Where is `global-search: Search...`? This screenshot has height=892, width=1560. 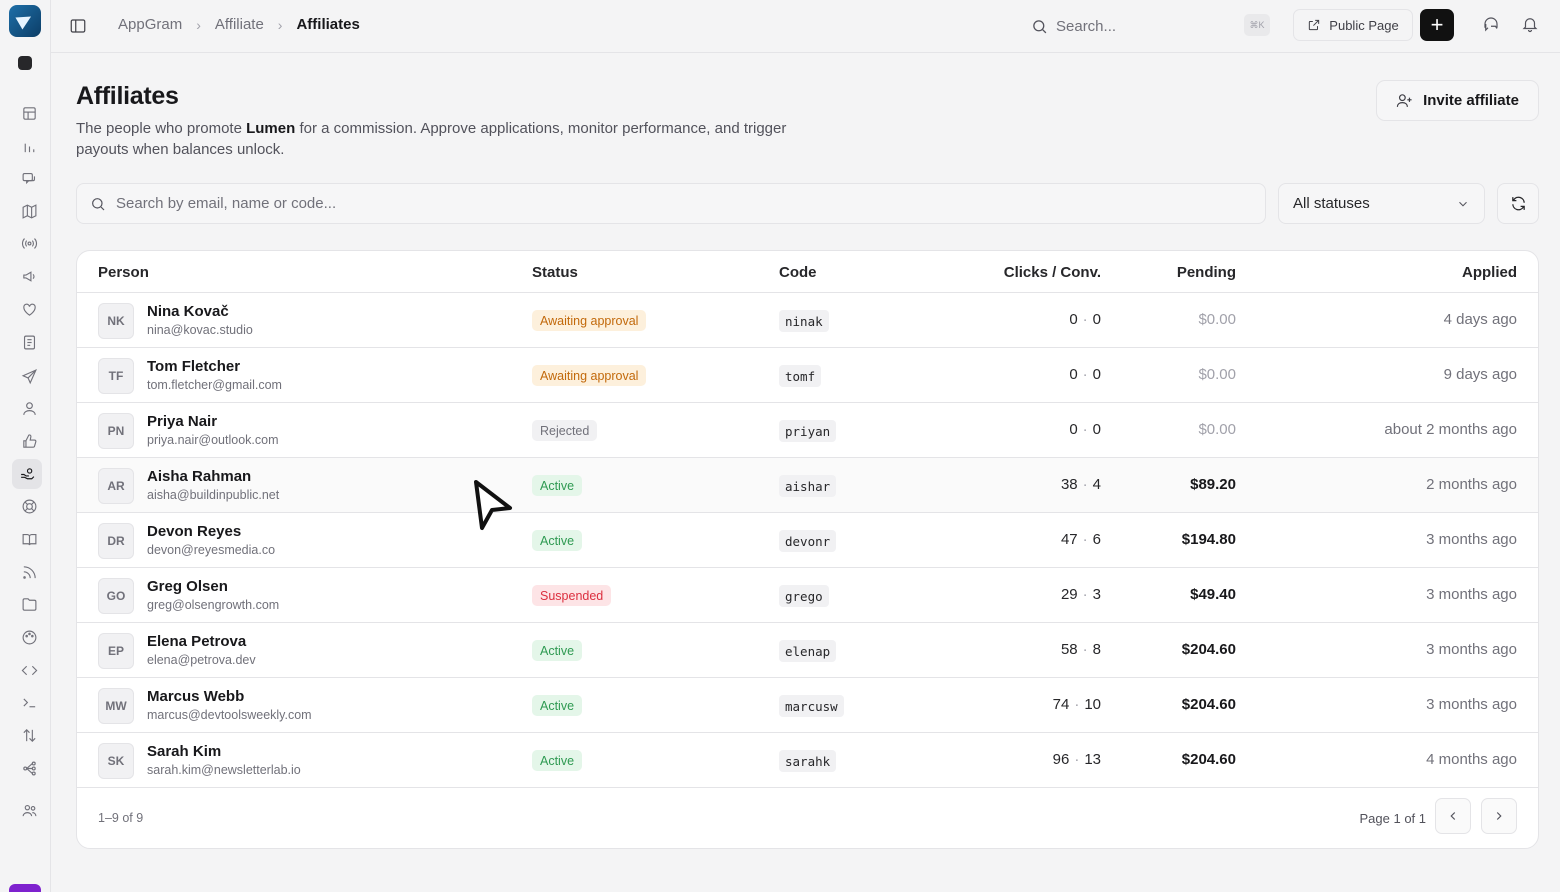
global-search: Search... is located at coordinates (1151, 26).